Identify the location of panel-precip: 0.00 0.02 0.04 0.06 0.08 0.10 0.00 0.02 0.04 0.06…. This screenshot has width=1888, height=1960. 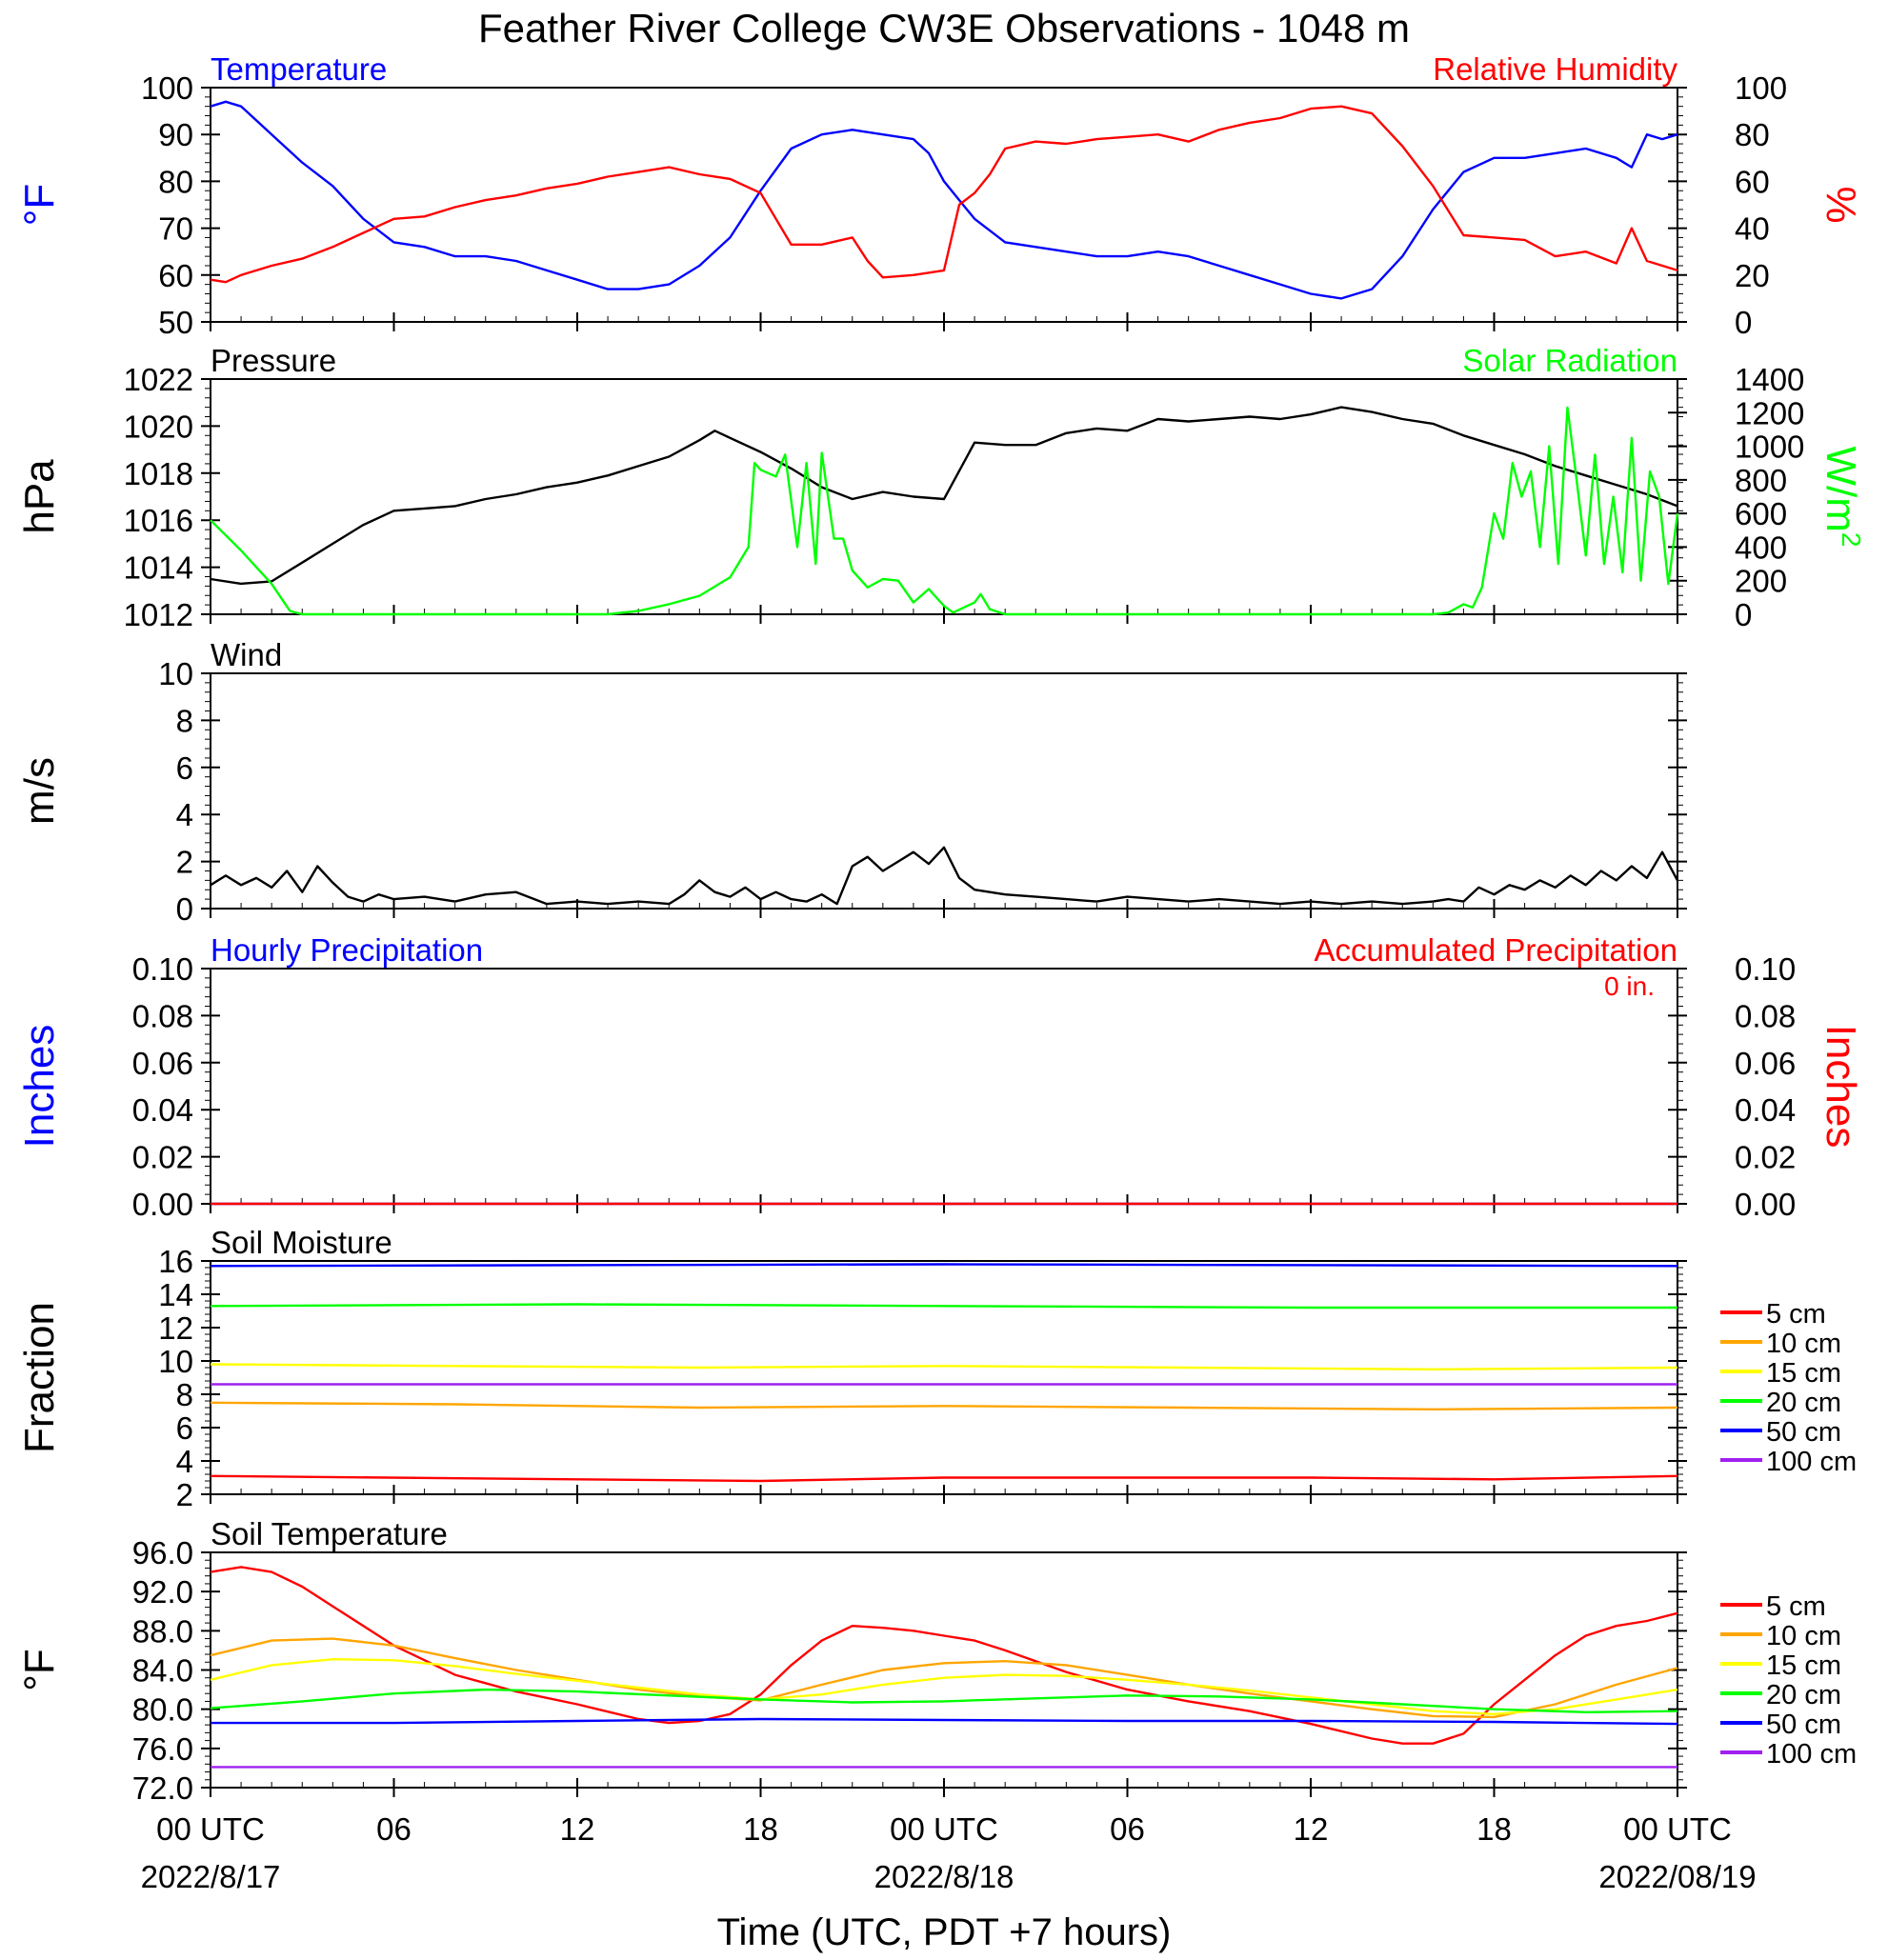
(940, 1077).